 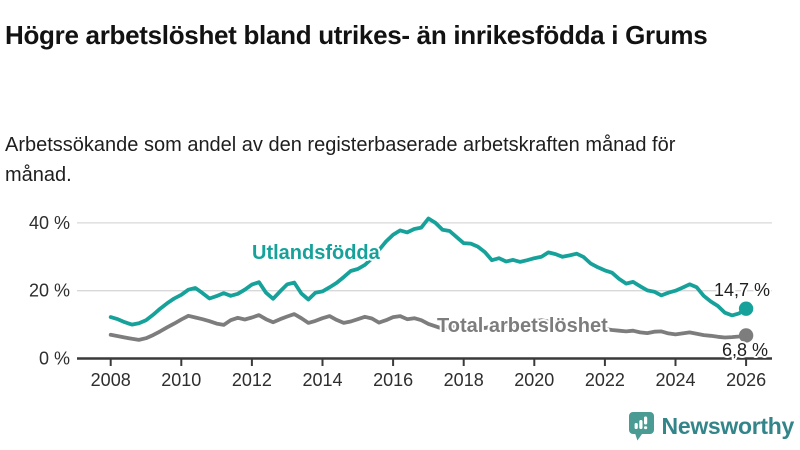 What do you see at coordinates (605, 380) in the screenshot?
I see `x-tick-label: 2022` at bounding box center [605, 380].